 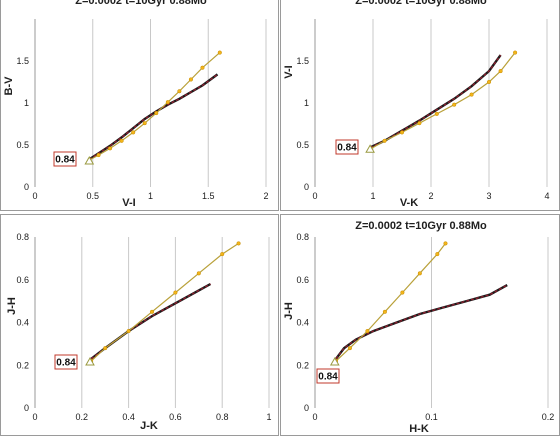 What do you see at coordinates (208, 196) in the screenshot?
I see `x-tick-label: 1.5` at bounding box center [208, 196].